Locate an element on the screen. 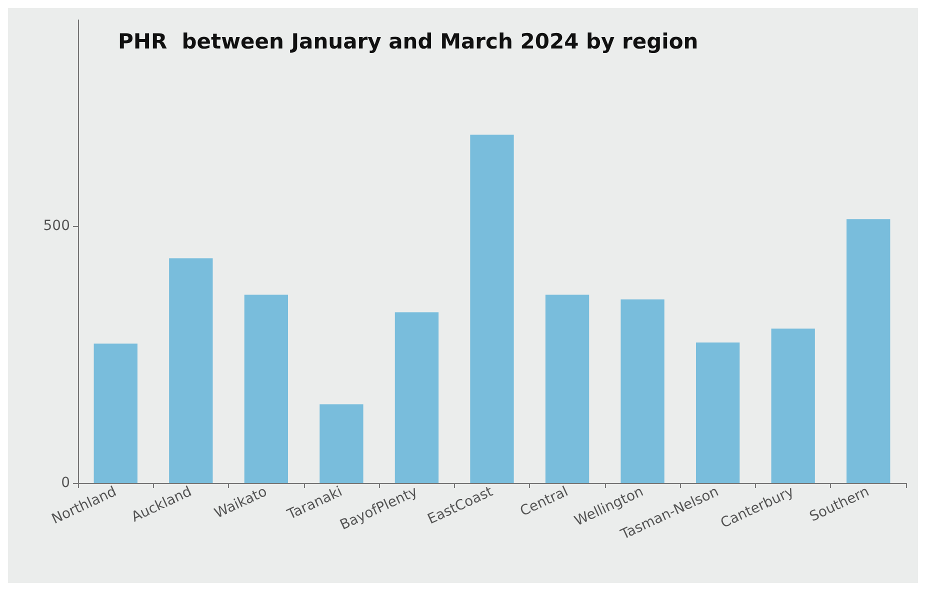 The image size is (926, 591). y-tick-label: 0 is located at coordinates (65, 483).